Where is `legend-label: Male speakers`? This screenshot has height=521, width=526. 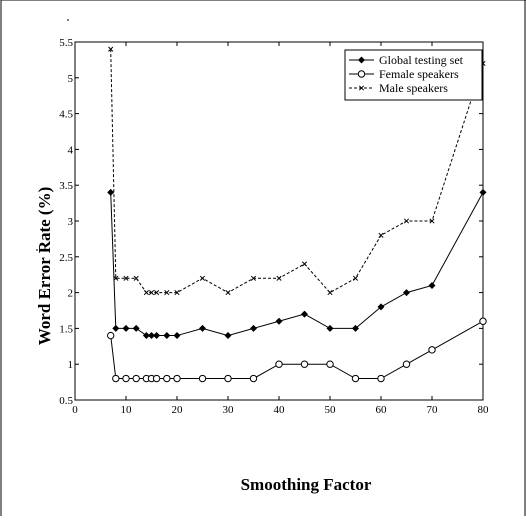 legend-label: Male speakers is located at coordinates (413, 88).